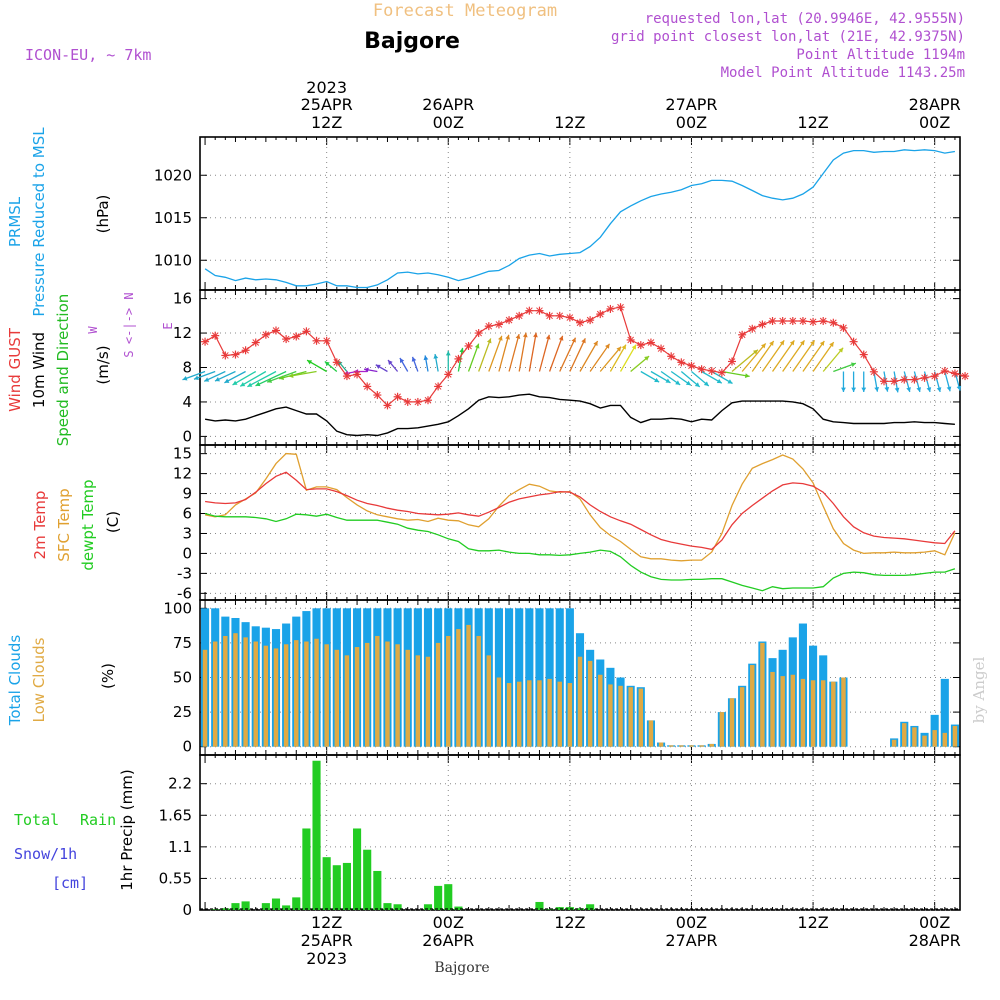 This screenshot has height=1000, width=1000. Describe the element at coordinates (98, 820) in the screenshot. I see `rain-label-2: Rain` at that location.